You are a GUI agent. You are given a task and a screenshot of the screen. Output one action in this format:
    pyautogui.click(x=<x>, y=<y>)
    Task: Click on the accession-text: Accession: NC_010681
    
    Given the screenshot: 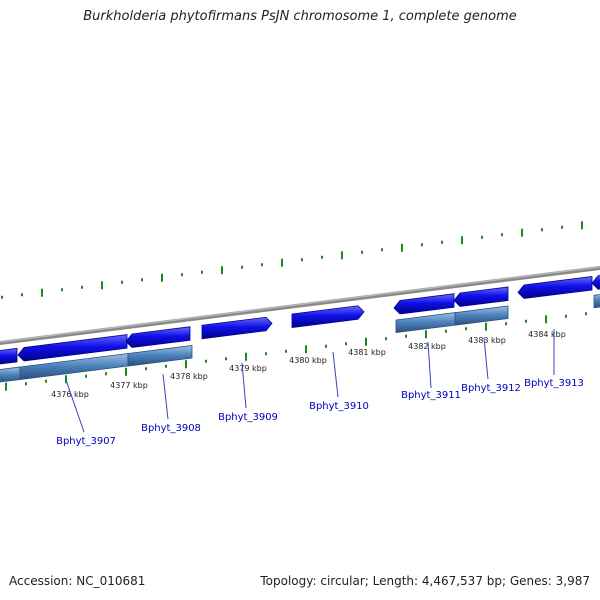 What is the action you would take?
    pyautogui.click(x=77, y=581)
    